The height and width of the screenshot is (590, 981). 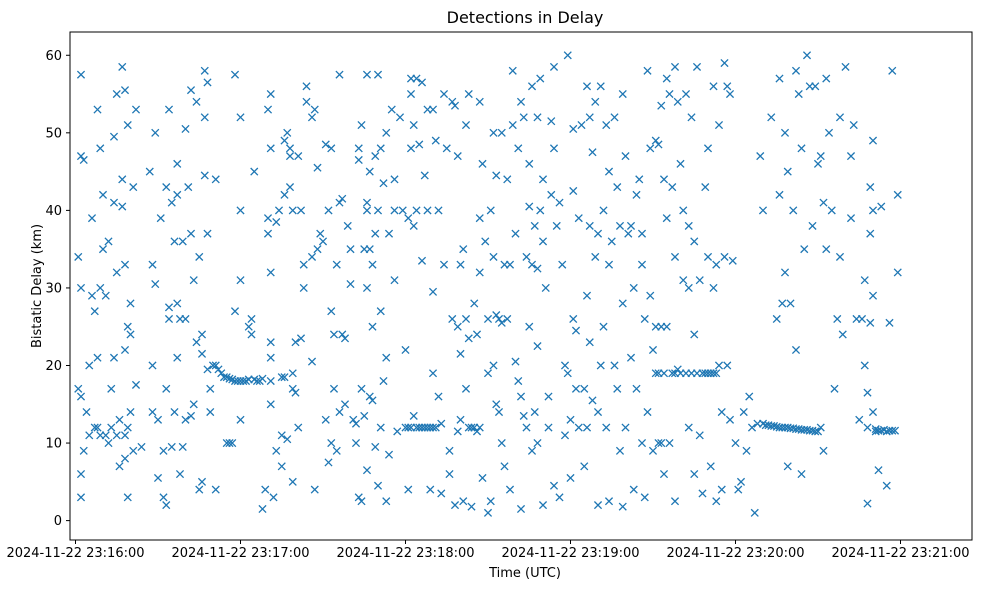 What do you see at coordinates (37, 286) in the screenshot?
I see `y-axis-label: Bistatic Delay (km)` at bounding box center [37, 286].